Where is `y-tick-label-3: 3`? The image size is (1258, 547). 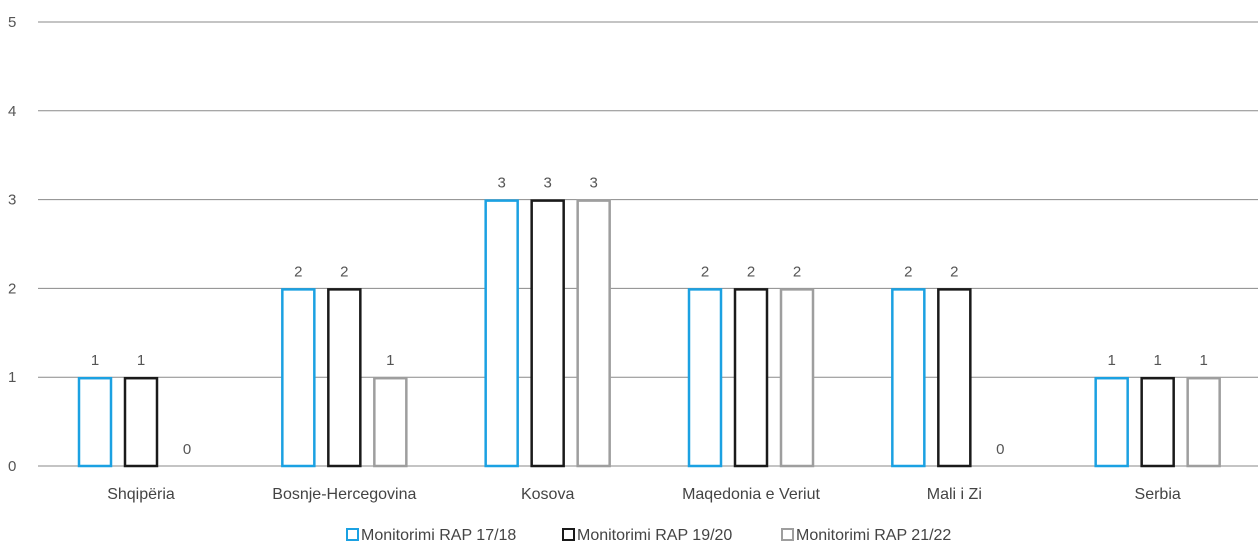 y-tick-label-3: 3 is located at coordinates (12, 200).